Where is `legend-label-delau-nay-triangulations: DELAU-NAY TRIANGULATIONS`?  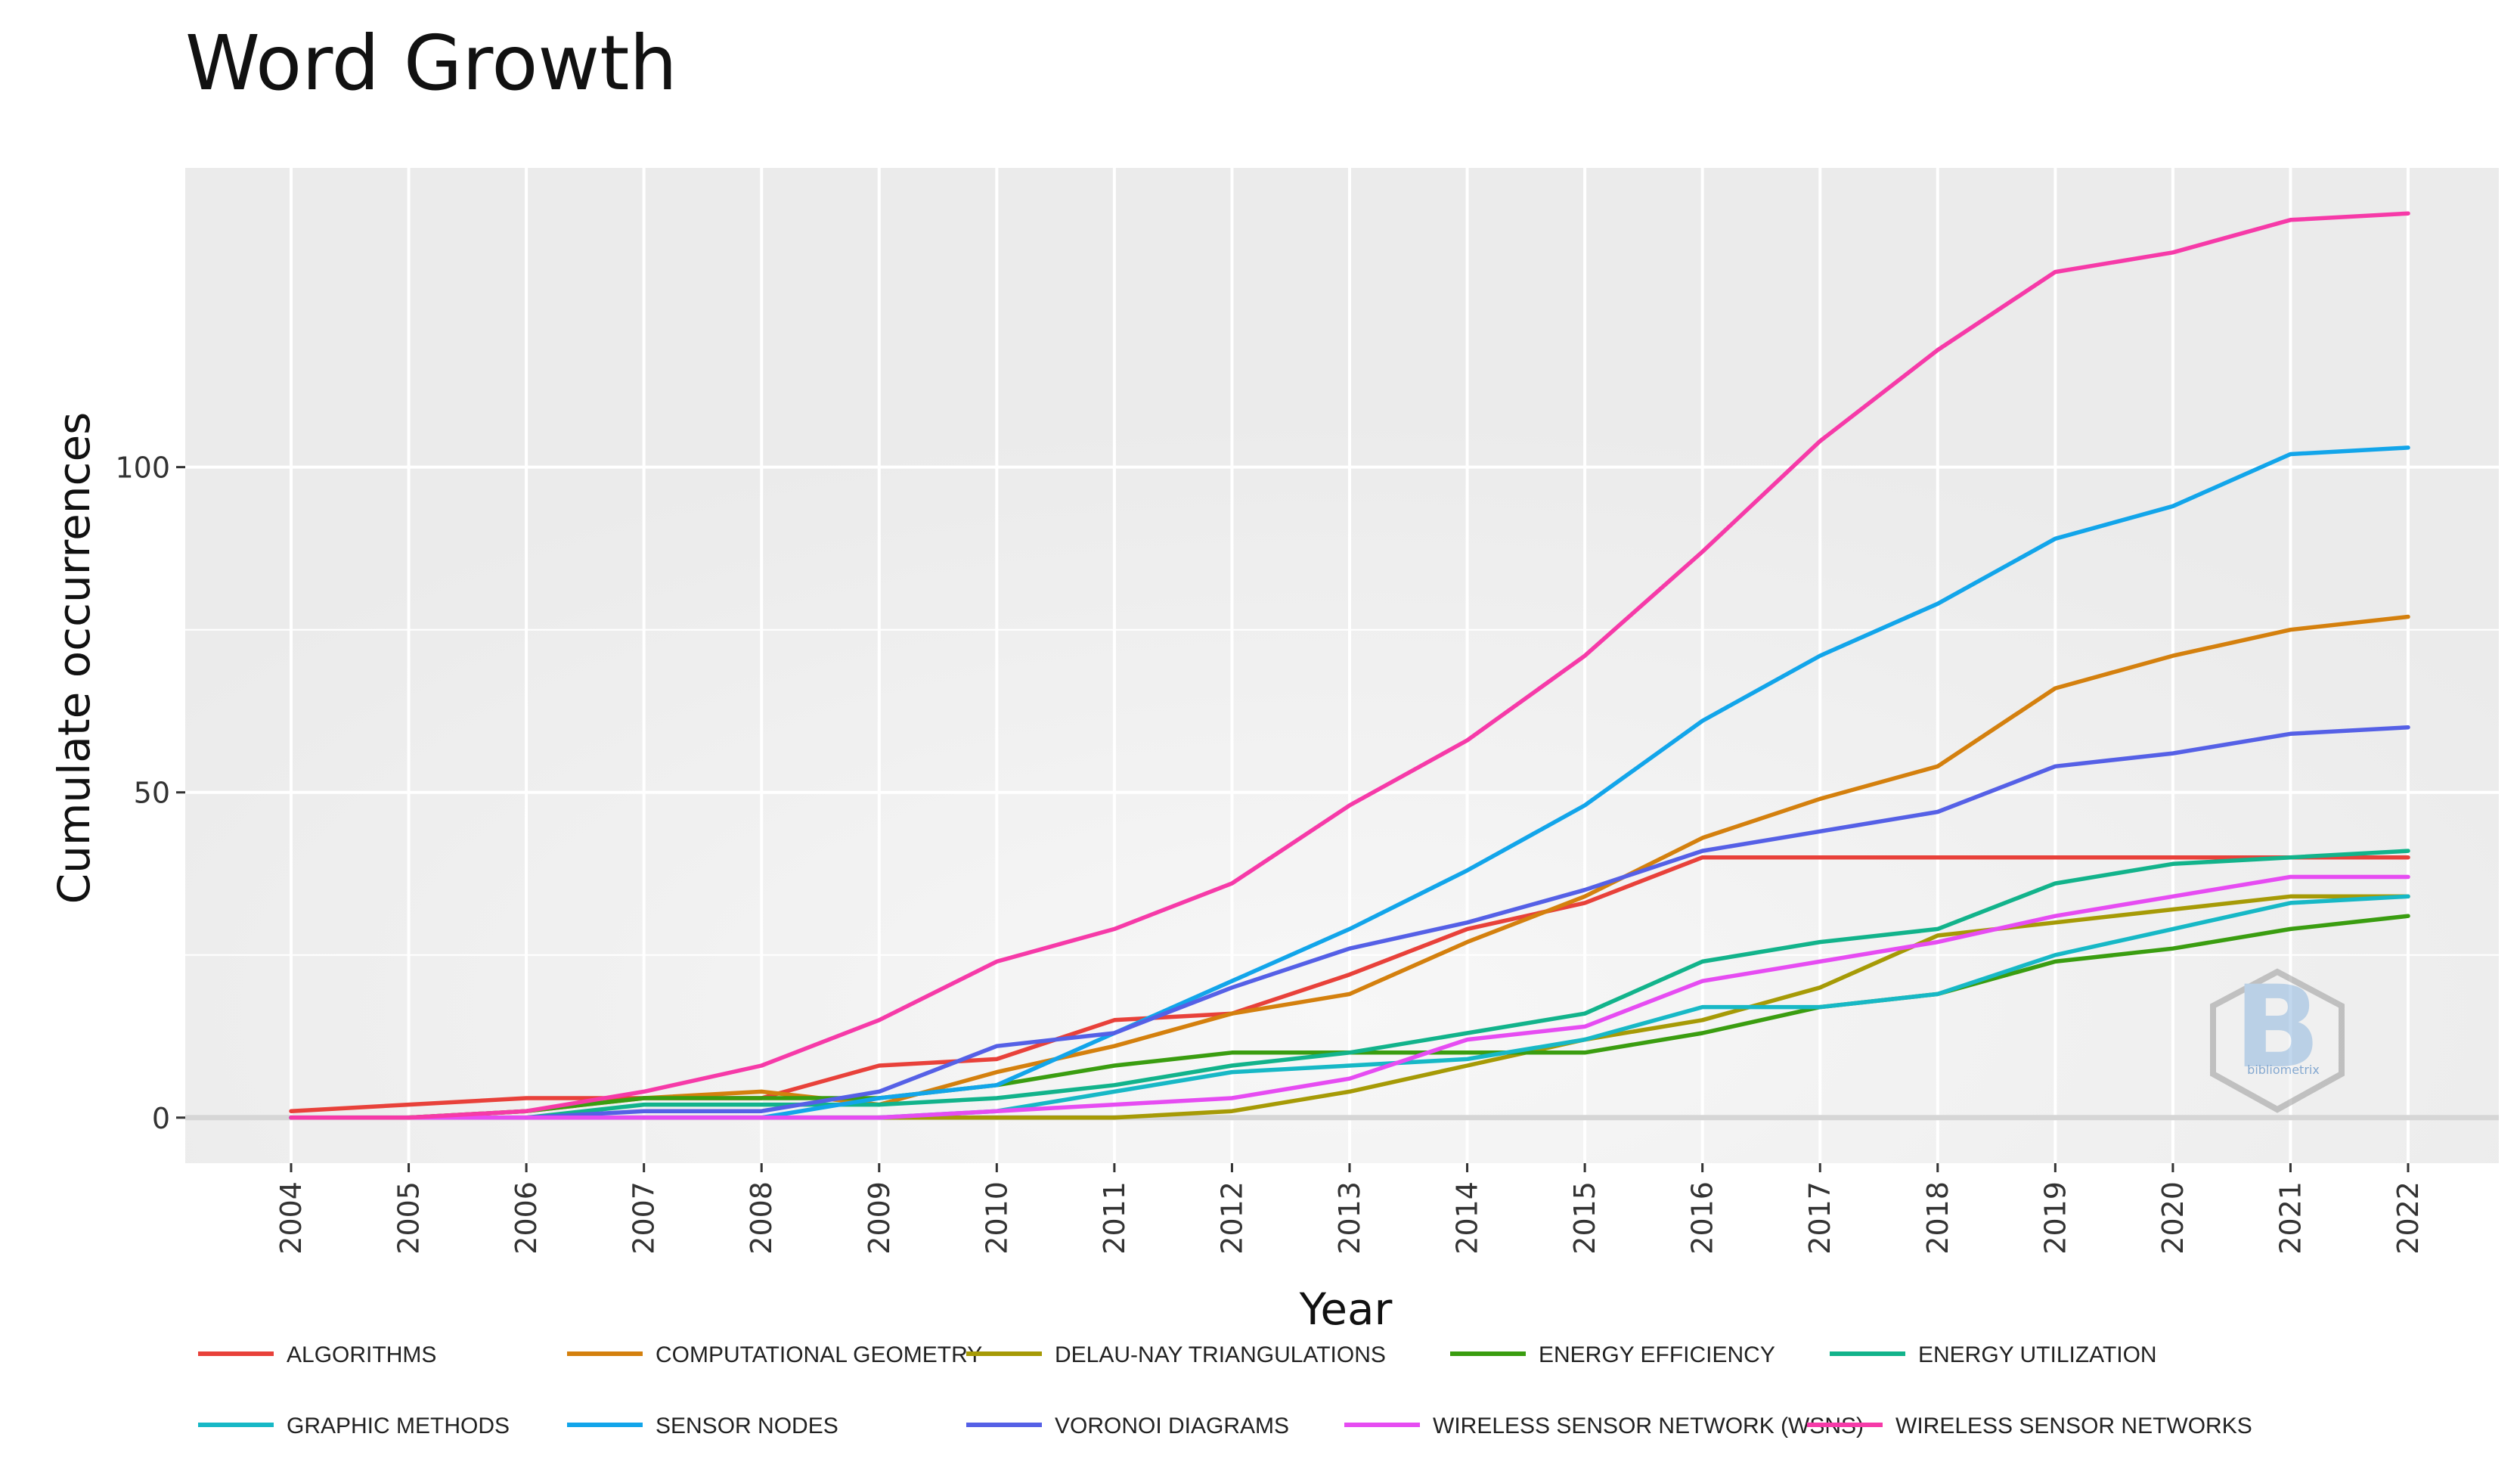 legend-label-delau-nay-triangulations: DELAU-NAY TRIANGULATIONS is located at coordinates (1220, 1354).